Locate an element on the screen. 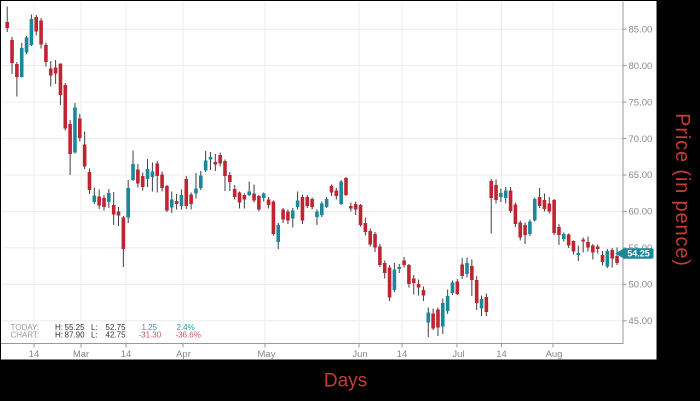  svg-text: 50.00 is located at coordinates (641, 285).